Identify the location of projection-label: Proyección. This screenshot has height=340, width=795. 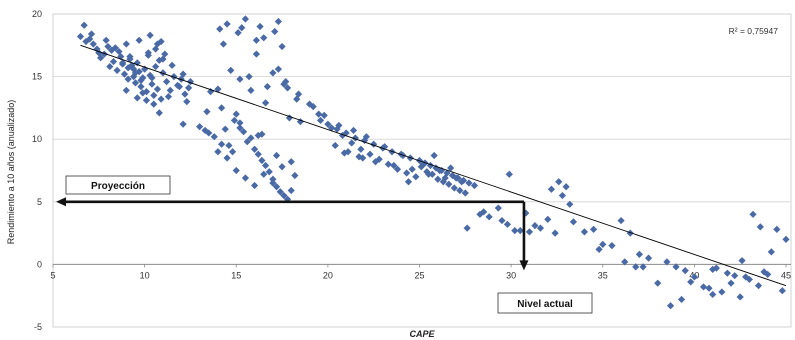
(118, 186).